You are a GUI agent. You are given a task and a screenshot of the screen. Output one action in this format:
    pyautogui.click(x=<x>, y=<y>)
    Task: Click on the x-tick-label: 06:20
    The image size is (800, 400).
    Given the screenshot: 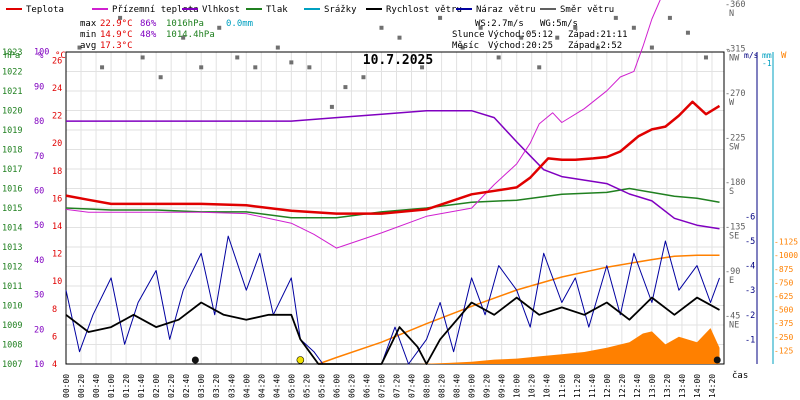 What is the action you would take?
    pyautogui.click(x=351, y=386)
    